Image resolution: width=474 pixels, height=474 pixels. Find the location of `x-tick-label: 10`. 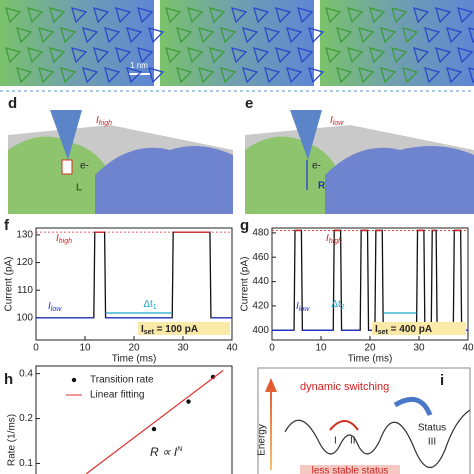

x-tick-label: 10 is located at coordinates (85, 348).